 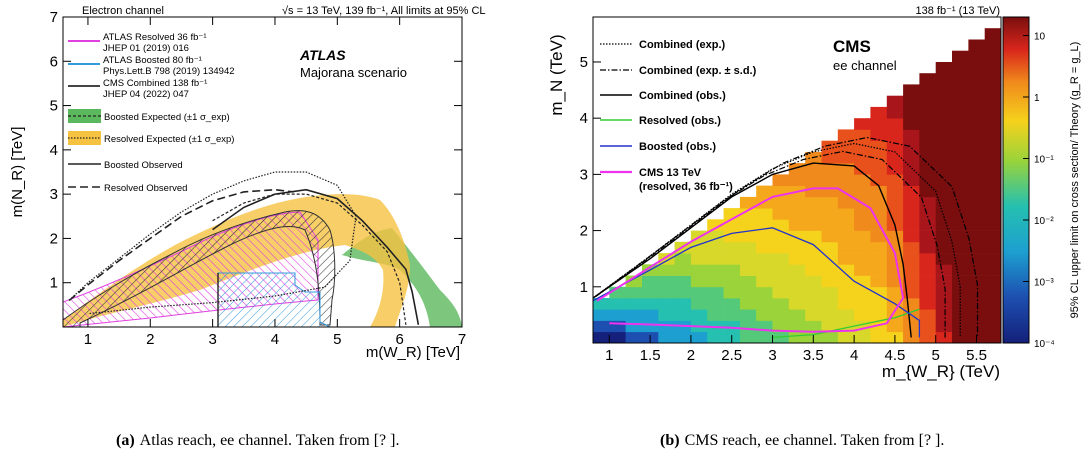 What do you see at coordinates (757, 282) in the screenshot?
I see `boosted-observed-line` at bounding box center [757, 282].